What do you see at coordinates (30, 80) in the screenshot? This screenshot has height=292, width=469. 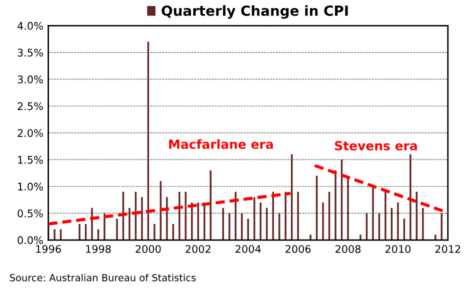 I see `y-tick-label: 3.0%` at bounding box center [30, 80].